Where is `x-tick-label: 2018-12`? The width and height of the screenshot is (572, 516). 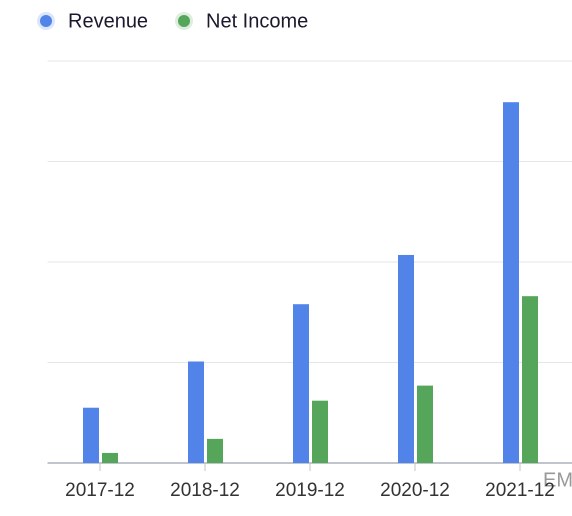 x-tick-label: 2018-12 is located at coordinates (205, 490).